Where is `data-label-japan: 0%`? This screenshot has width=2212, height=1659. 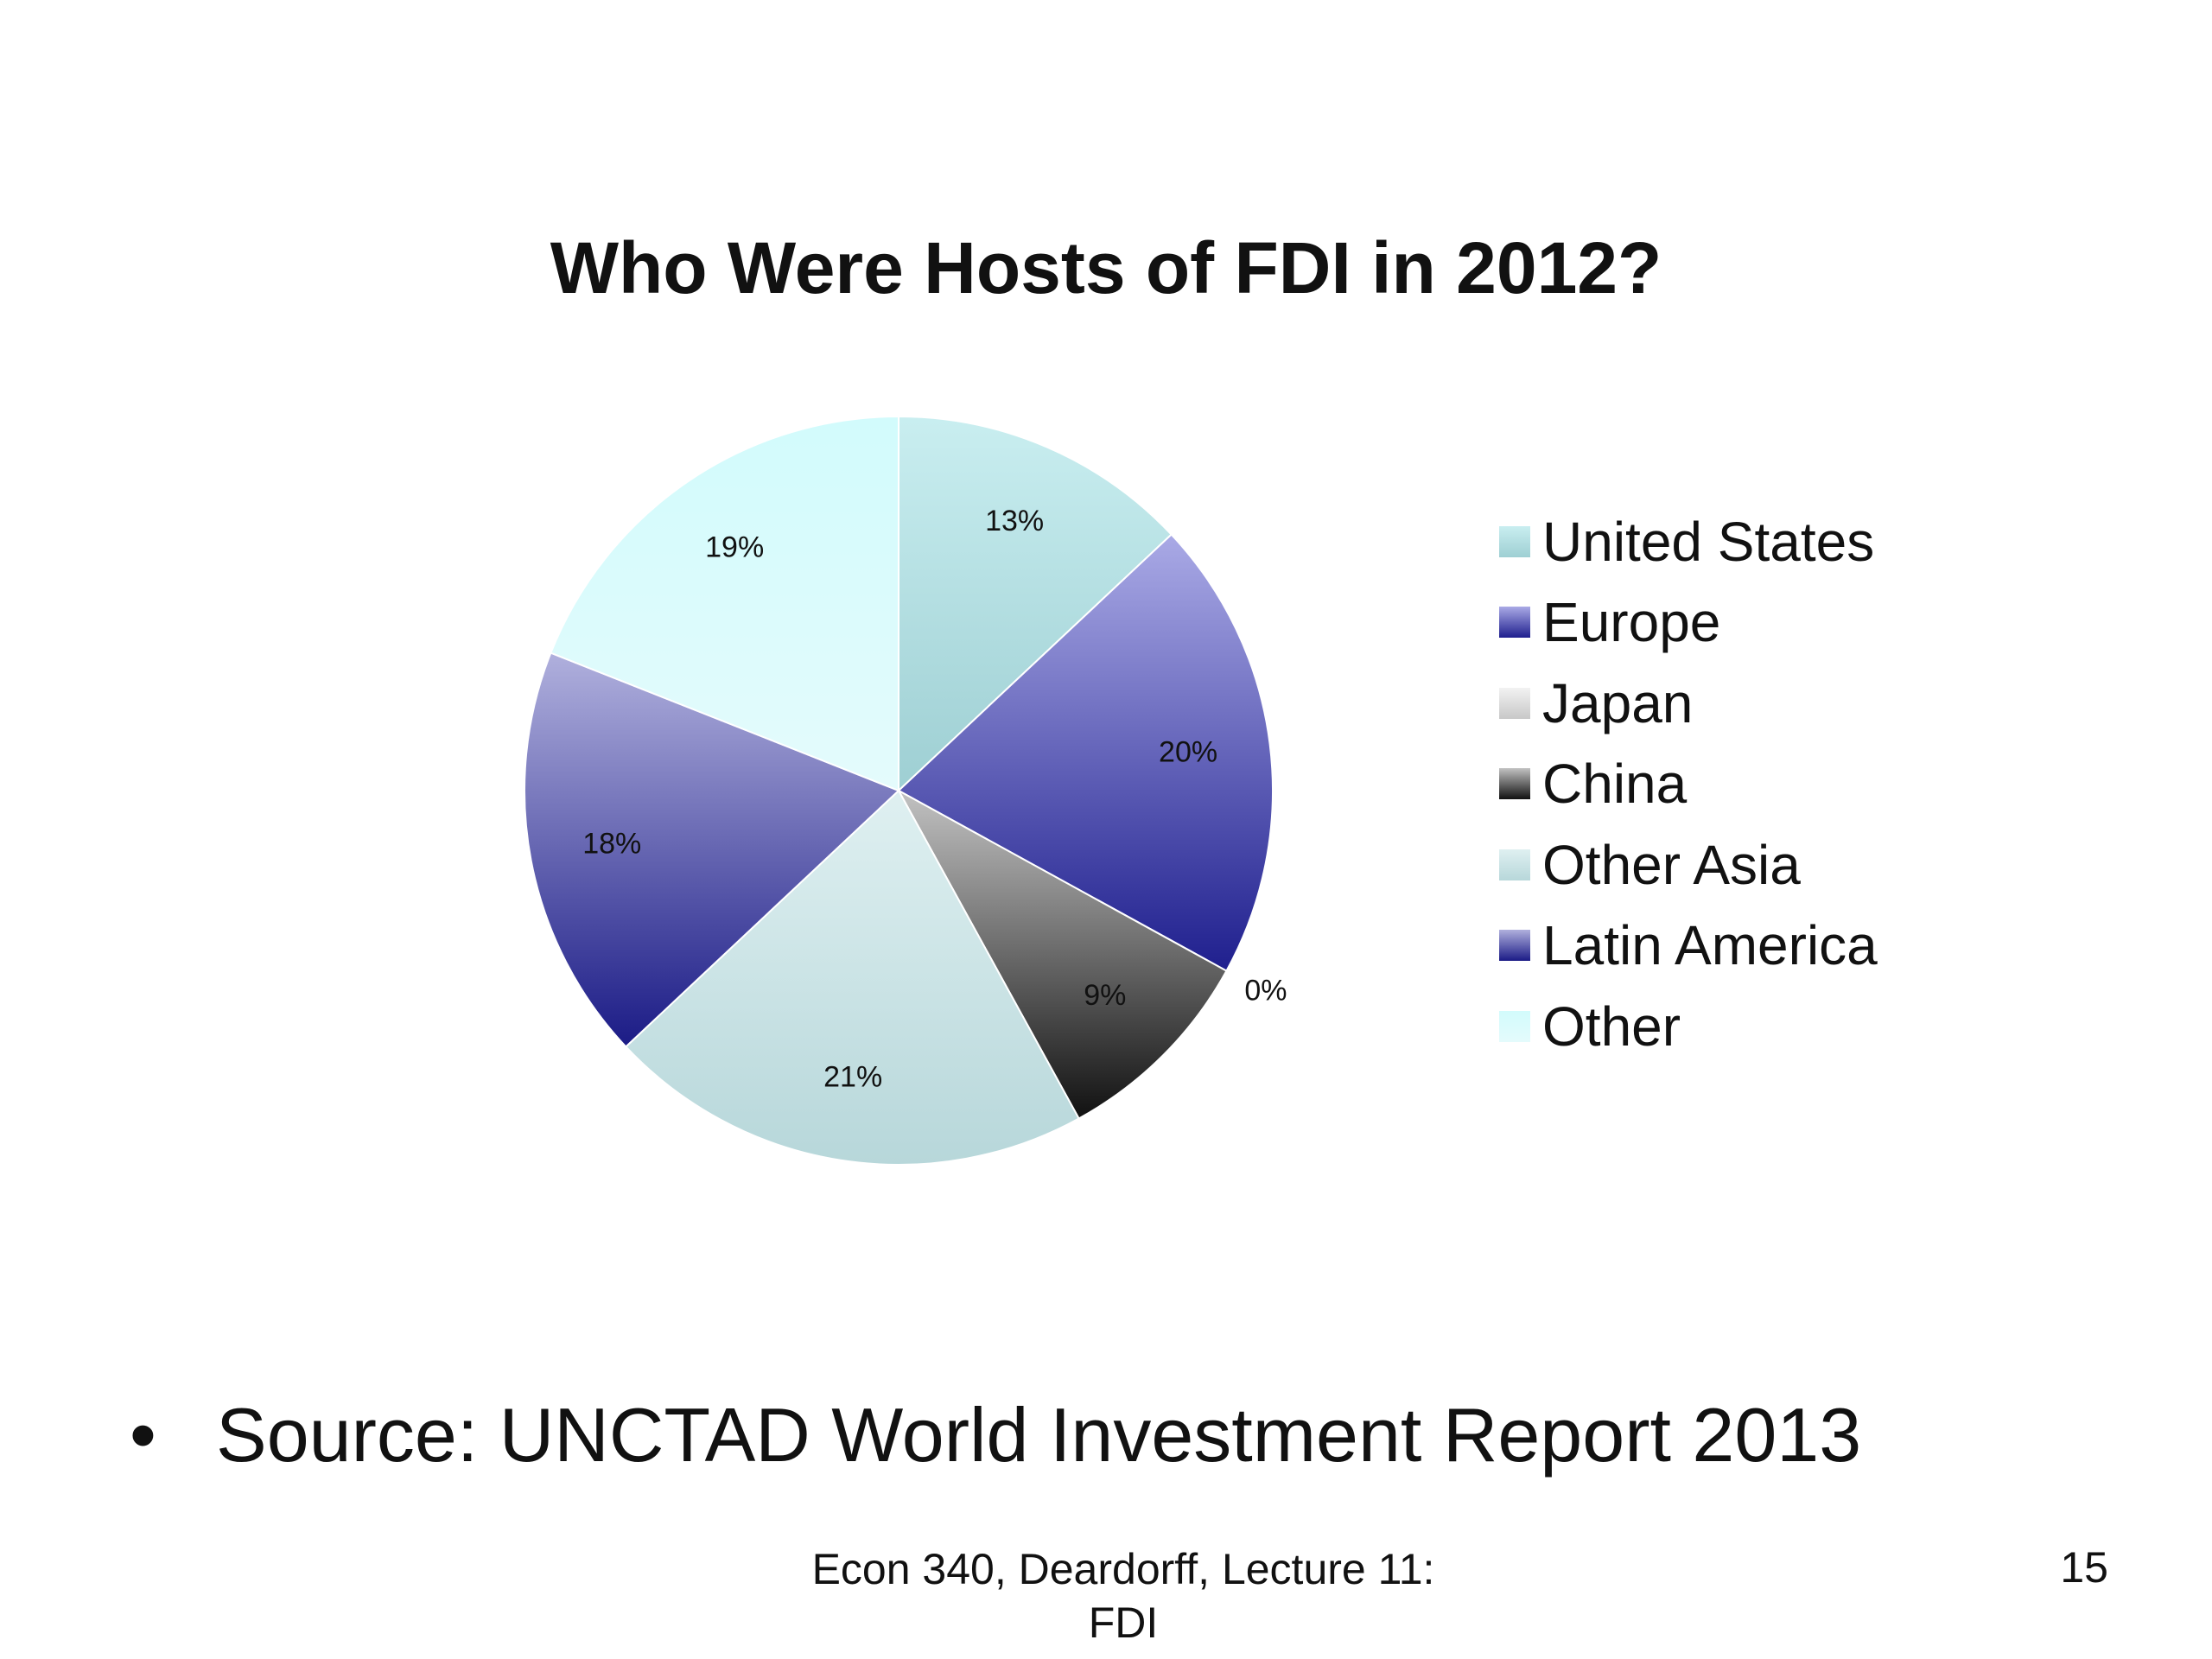 data-label-japan: 0% is located at coordinates (1265, 991).